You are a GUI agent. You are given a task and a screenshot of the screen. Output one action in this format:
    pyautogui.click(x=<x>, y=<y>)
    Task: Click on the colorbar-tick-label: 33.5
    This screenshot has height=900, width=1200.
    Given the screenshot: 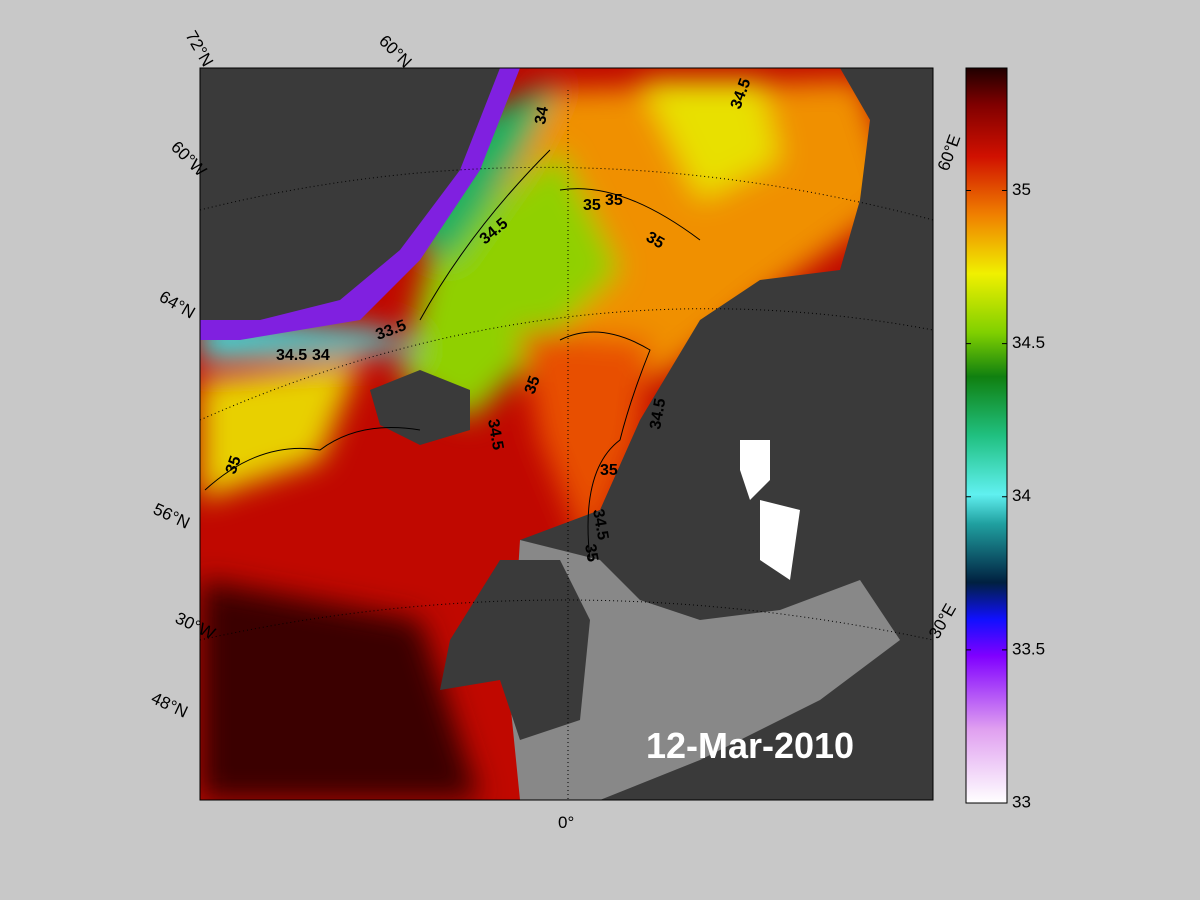 What is the action you would take?
    pyautogui.click(x=1028, y=648)
    